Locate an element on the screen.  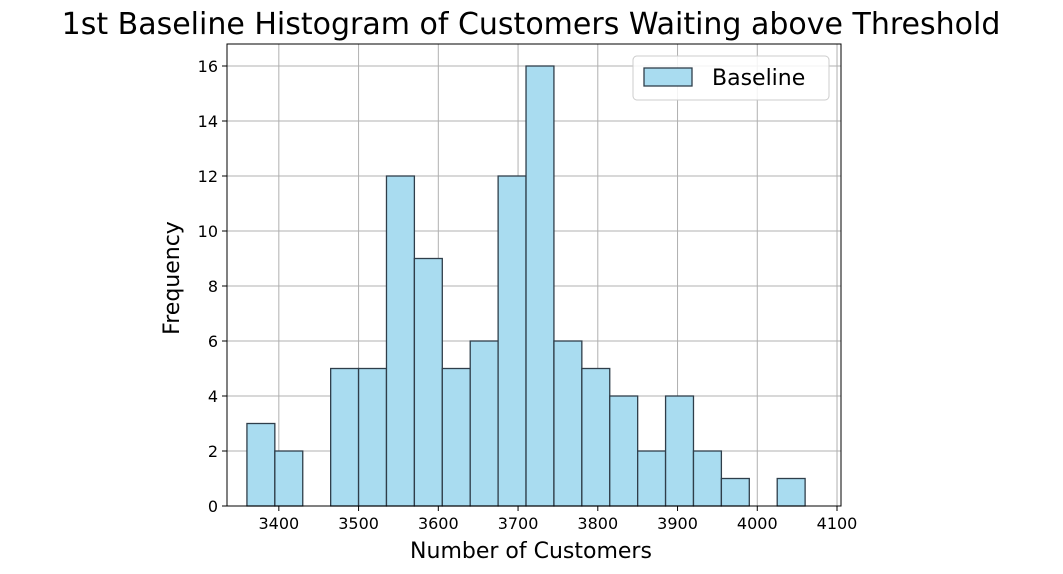
legend-label-baseline: Baseline is located at coordinates (758, 78).